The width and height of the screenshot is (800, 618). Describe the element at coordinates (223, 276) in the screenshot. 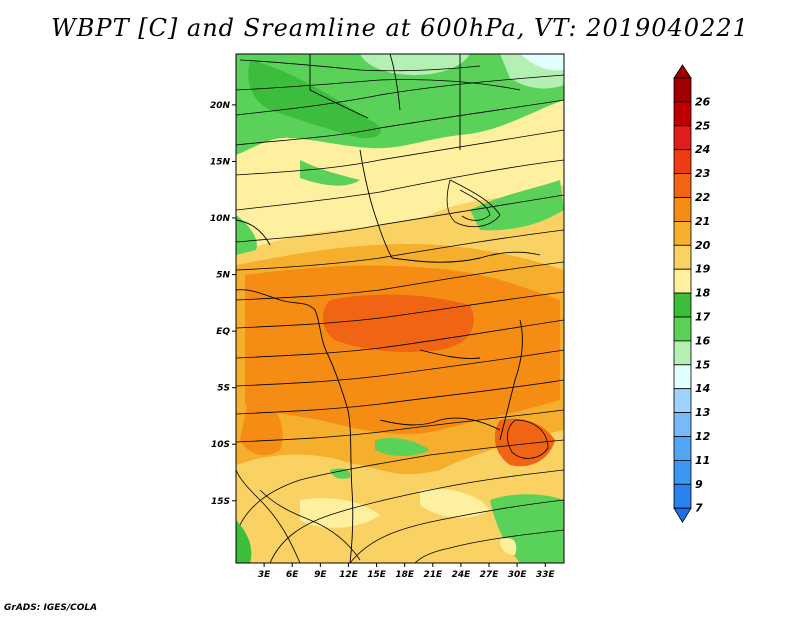

I see `lat-tick-label: 5N` at that location.